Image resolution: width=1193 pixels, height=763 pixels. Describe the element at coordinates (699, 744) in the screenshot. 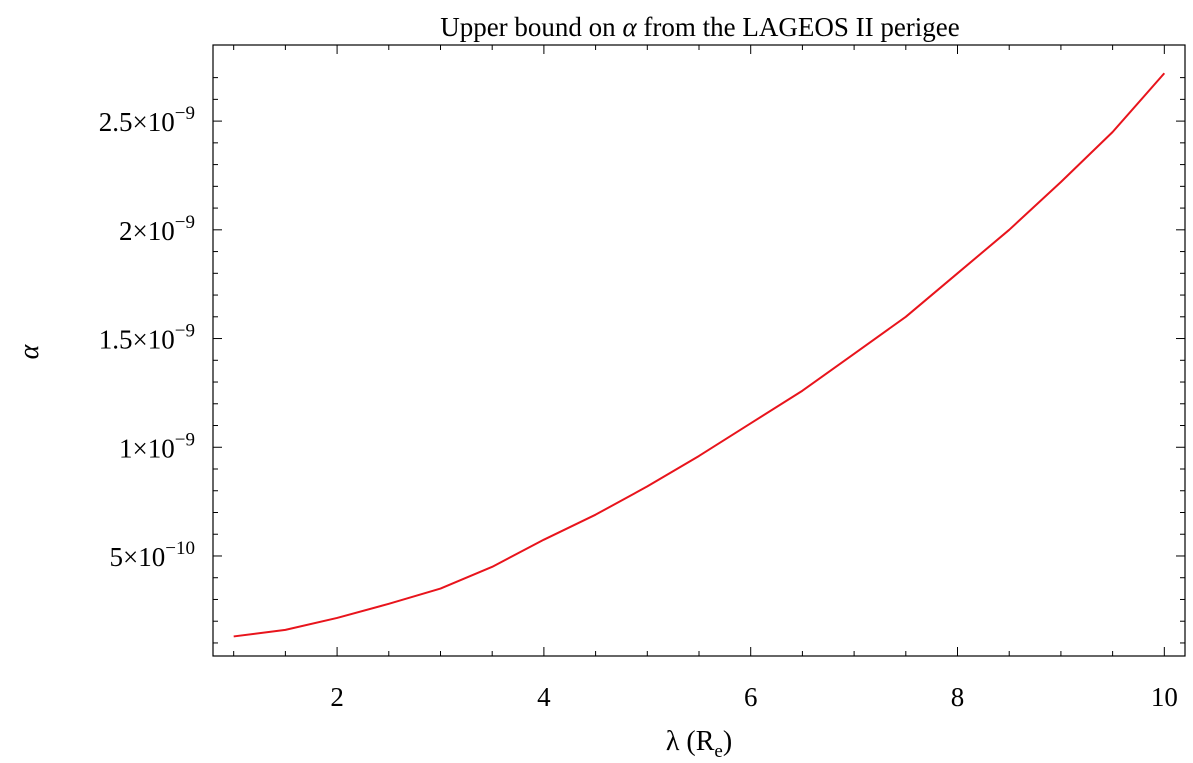

I see `x-axis-label: λ (Re)` at that location.